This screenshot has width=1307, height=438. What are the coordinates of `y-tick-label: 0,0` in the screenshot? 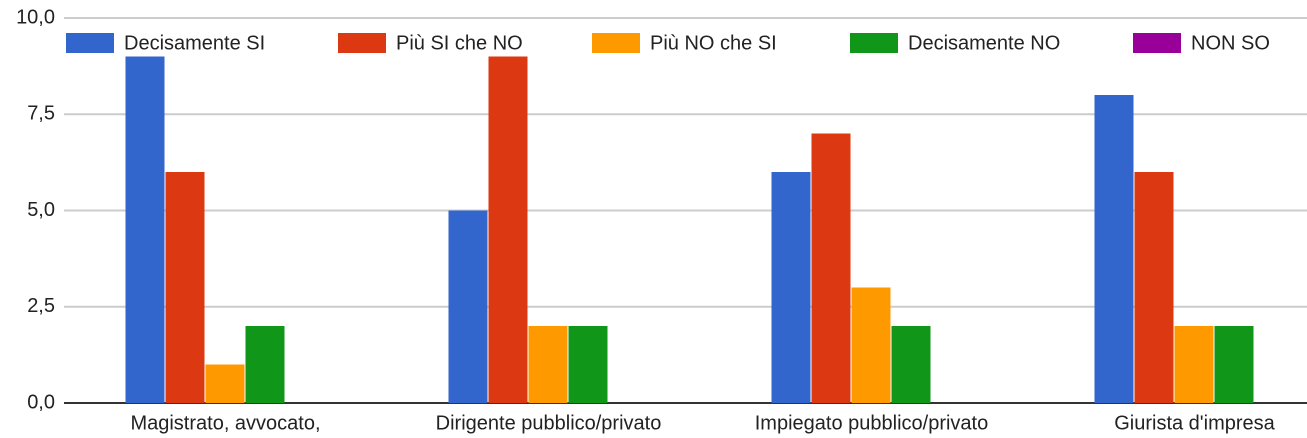 It's located at (41, 402).